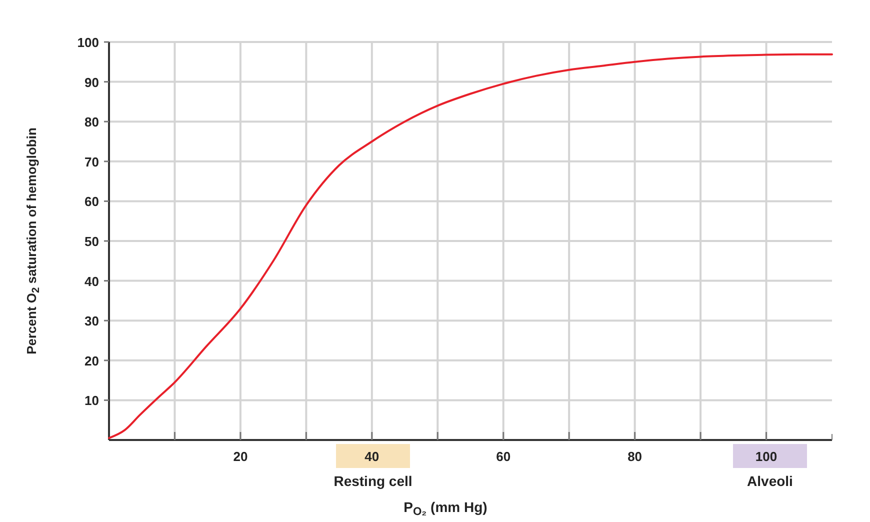  Describe the element at coordinates (503, 456) in the screenshot. I see `x-tick-label: 60` at that location.